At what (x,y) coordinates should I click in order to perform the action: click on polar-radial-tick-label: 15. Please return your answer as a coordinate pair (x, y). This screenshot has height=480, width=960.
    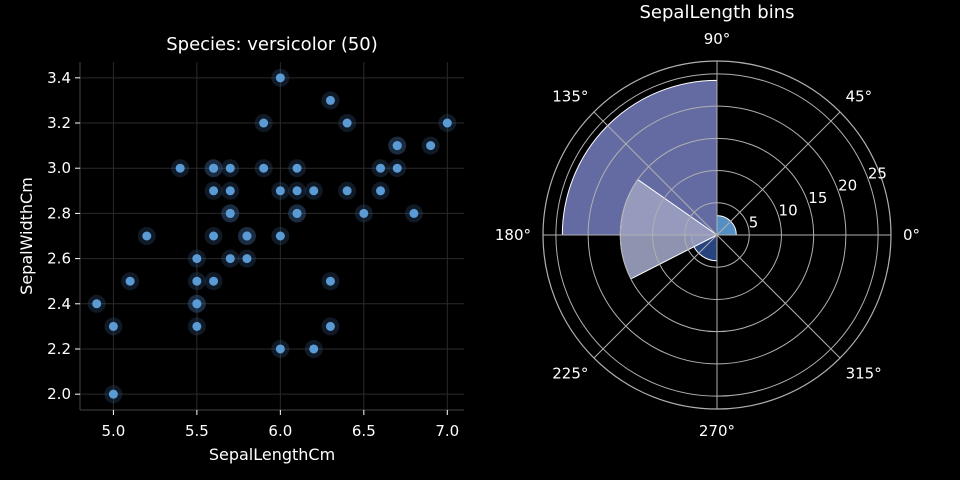
    Looking at the image, I should click on (817, 198).